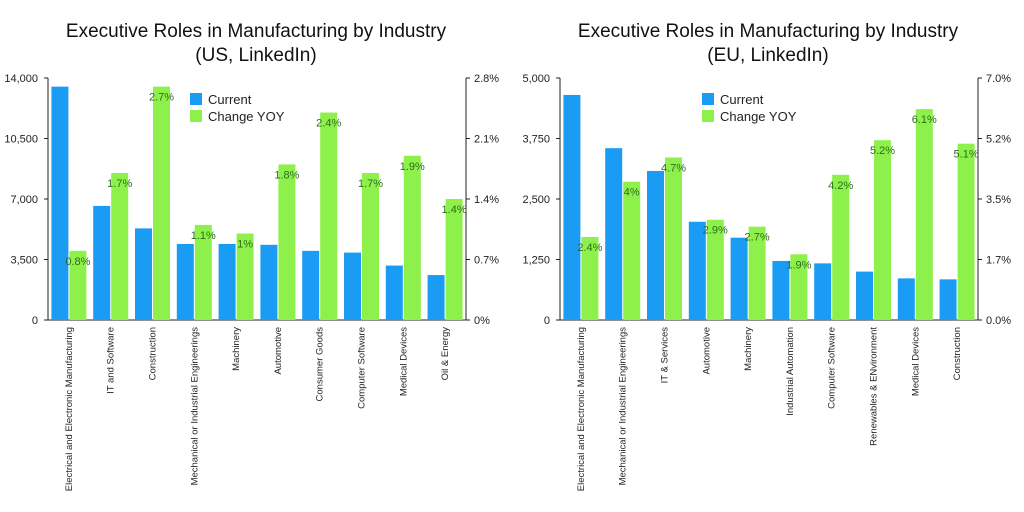 The height and width of the screenshot is (512, 1024). What do you see at coordinates (882, 151) in the screenshot?
I see `data-label-change-eu-7: 5.2%` at bounding box center [882, 151].